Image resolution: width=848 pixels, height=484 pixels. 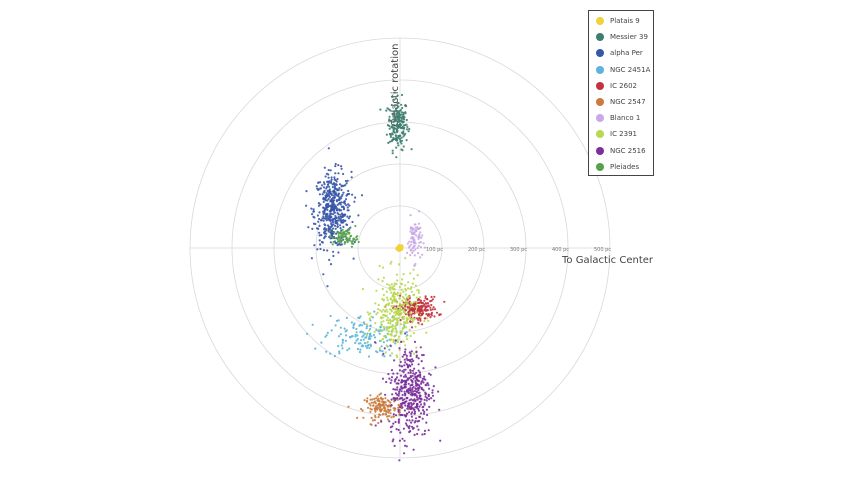 What do you see at coordinates (621, 167) in the screenshot?
I see `legend-item: Pleiades` at bounding box center [621, 167].